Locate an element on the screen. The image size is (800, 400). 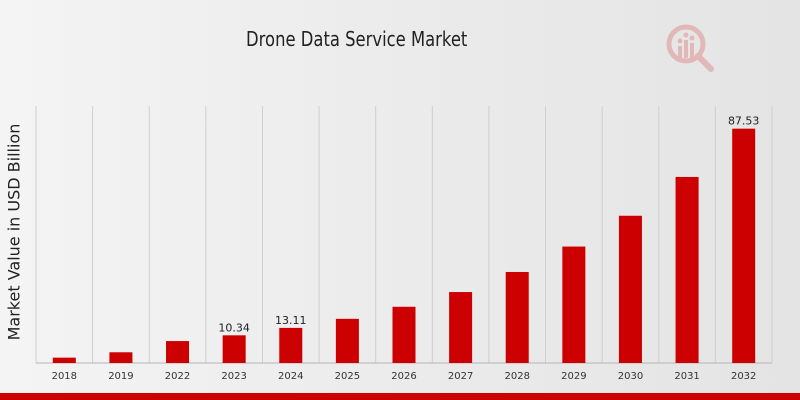
x-tick-label: 2023 is located at coordinates (233, 376).